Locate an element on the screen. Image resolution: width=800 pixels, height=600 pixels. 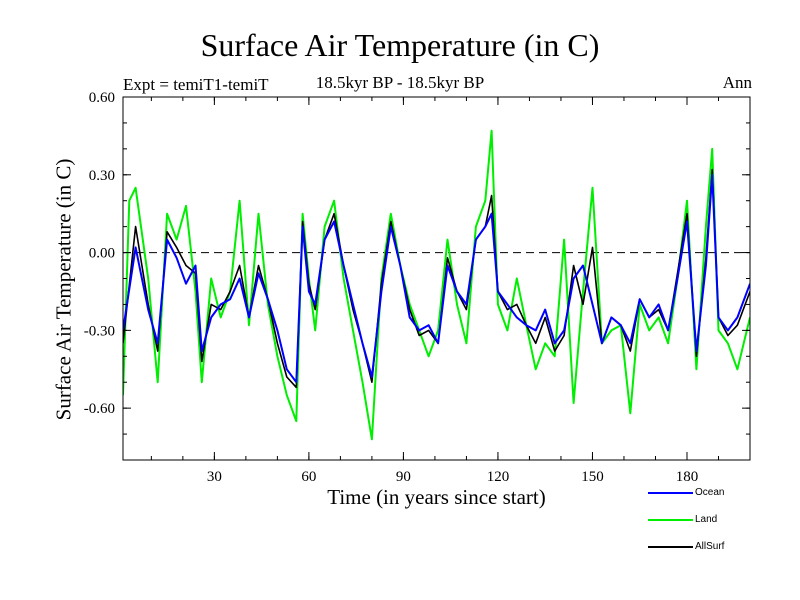
chart-title: Surface Air Temperature (in C) is located at coordinates (400, 45).